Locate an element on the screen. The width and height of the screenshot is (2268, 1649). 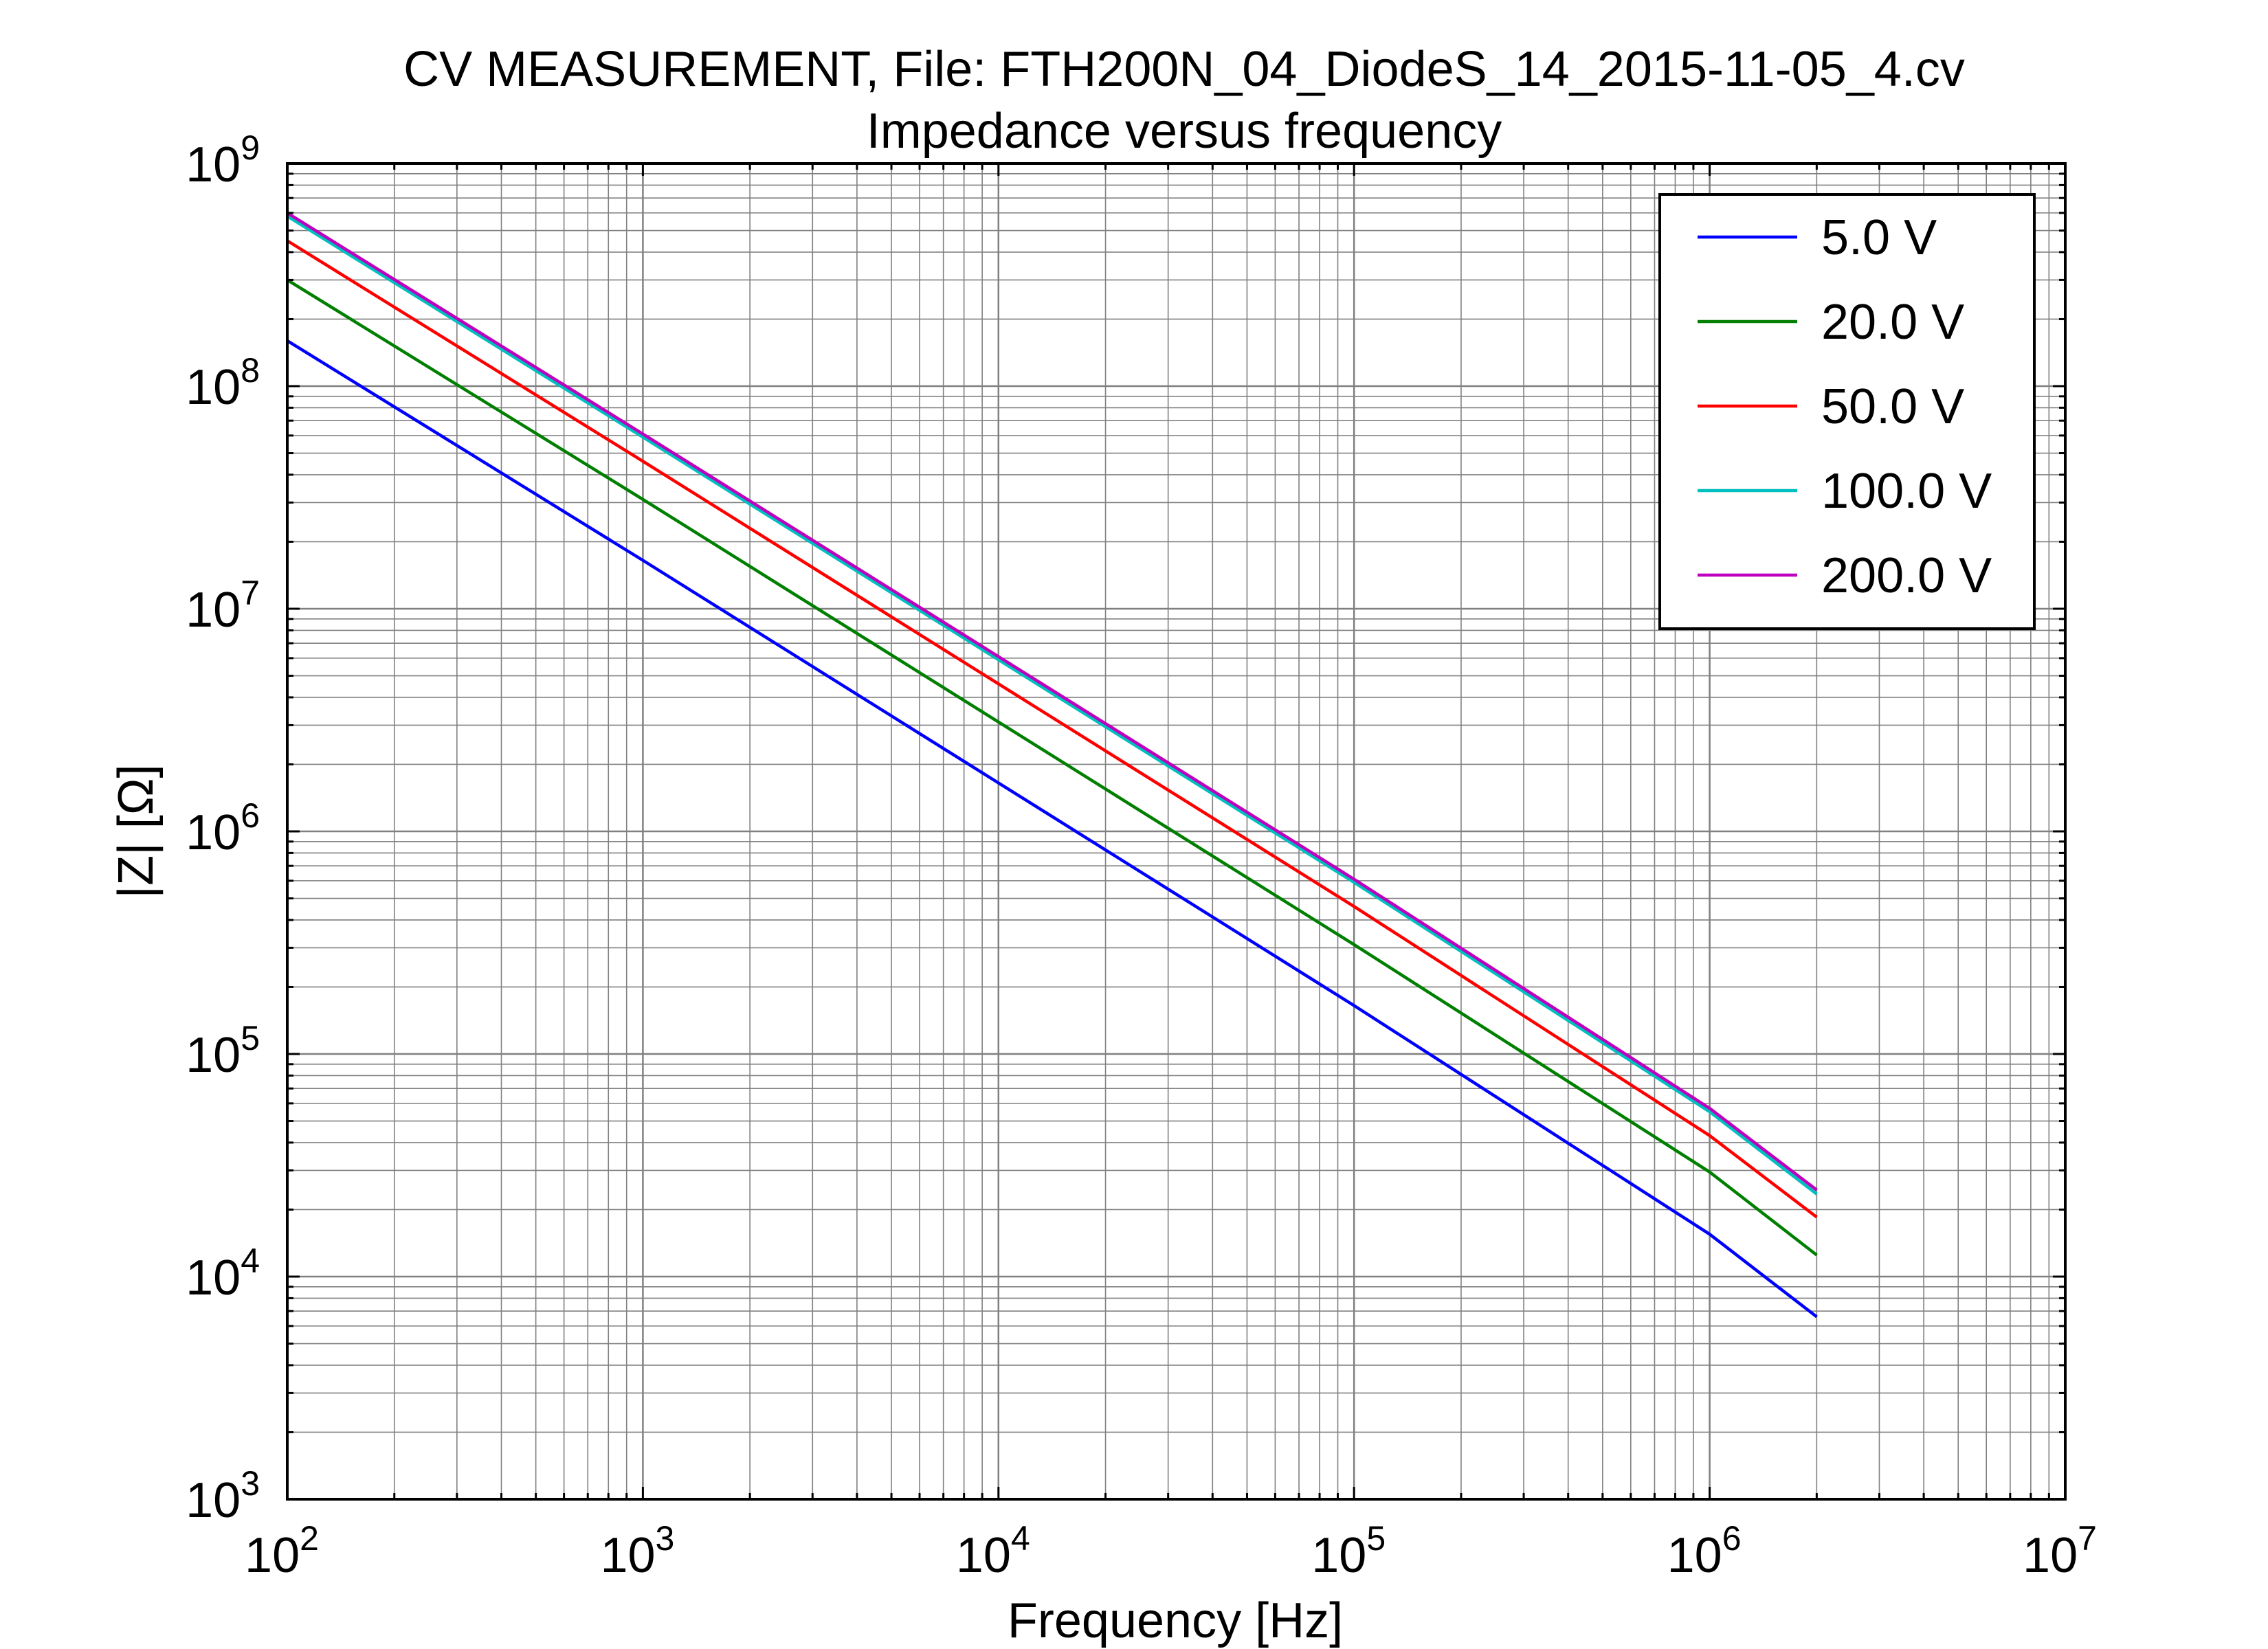
legend: 5.0 V 20.0 V 50.0 V 100.0 V 200.0 V is located at coordinates (1847, 411).